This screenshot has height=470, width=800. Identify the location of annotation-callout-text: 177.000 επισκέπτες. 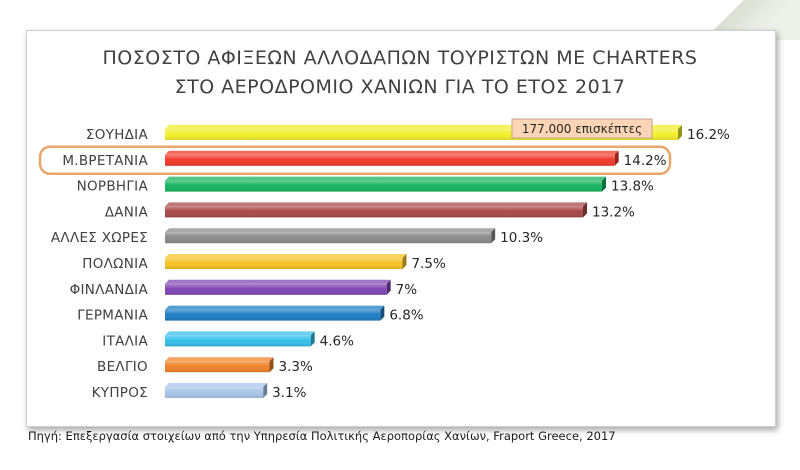
(582, 129).